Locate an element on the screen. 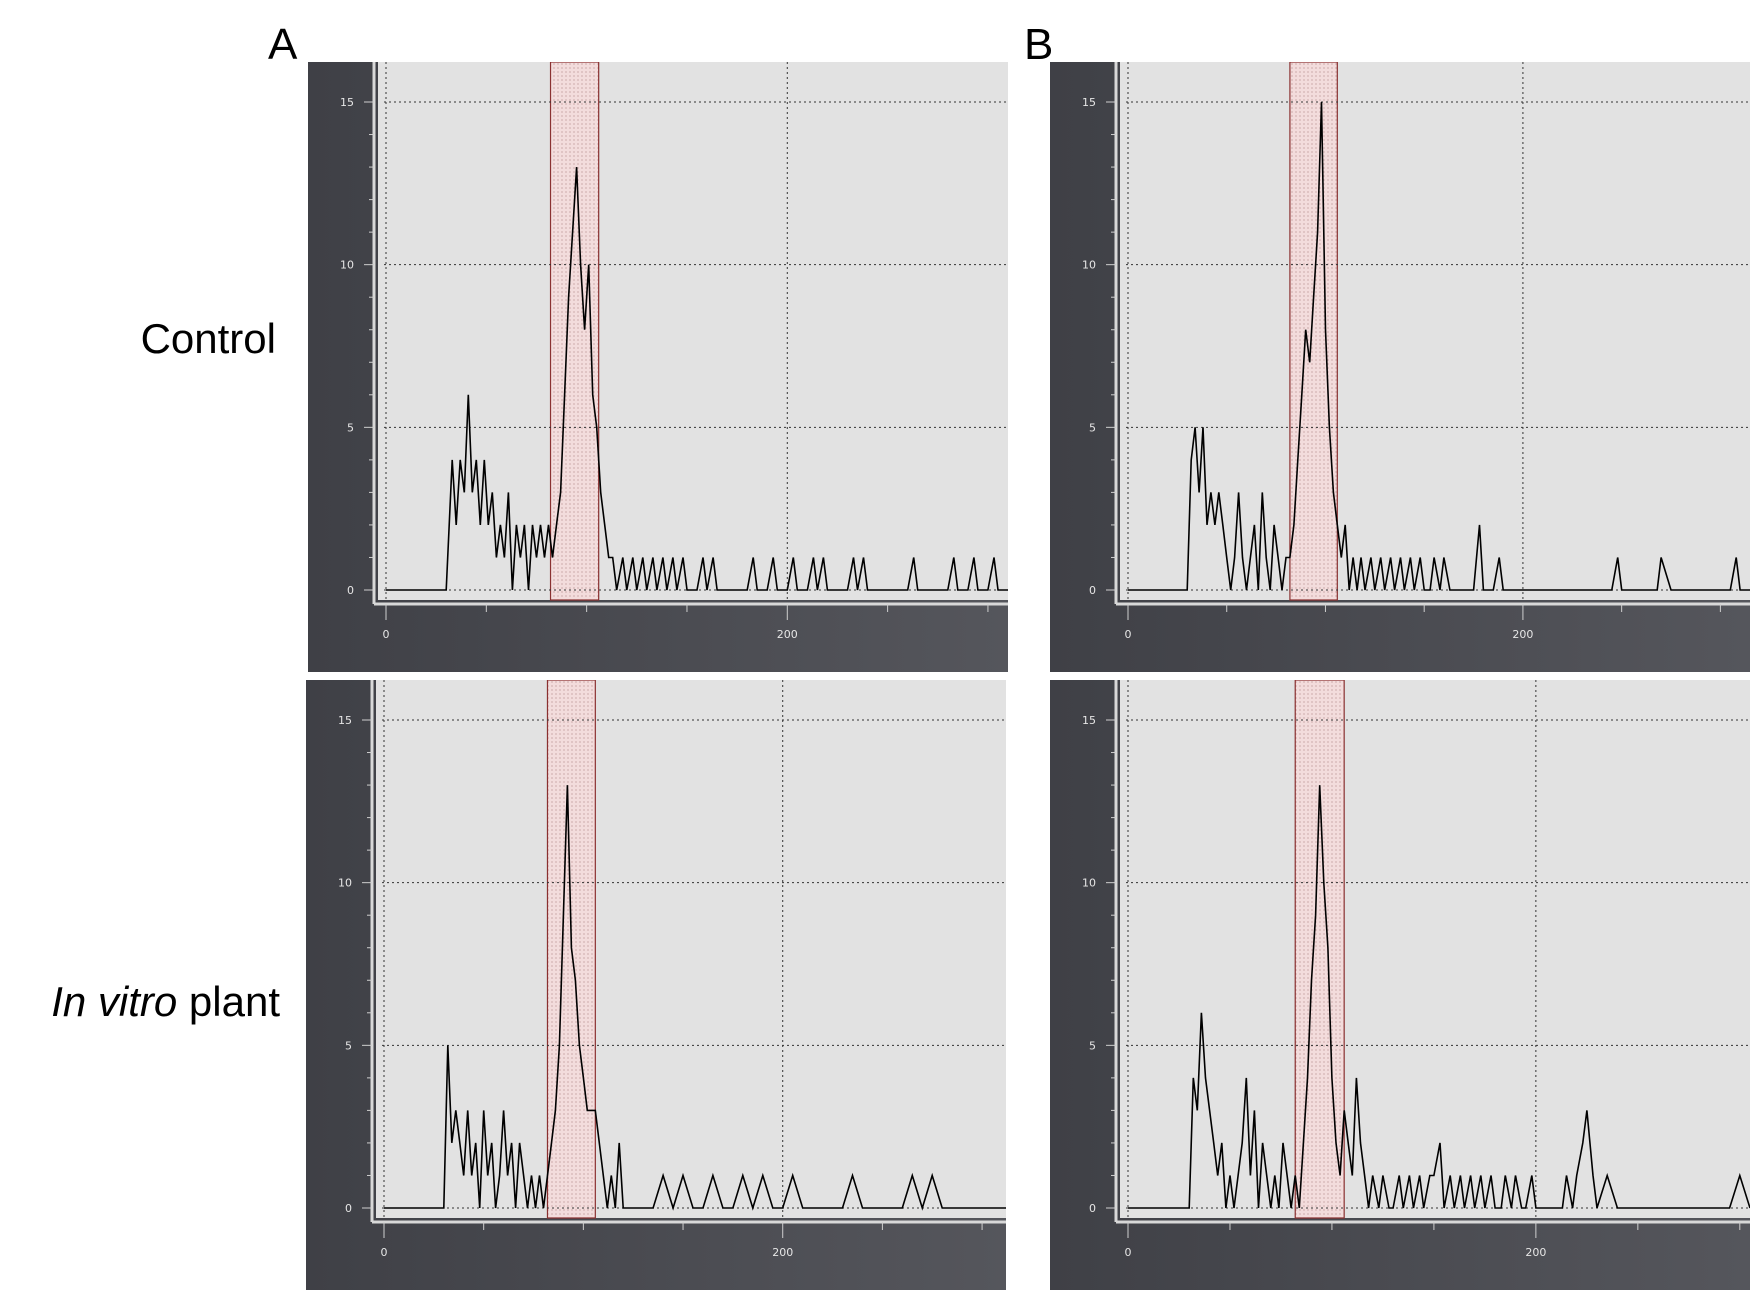 This screenshot has height=1310, width=1760. row-label-control-text: Control is located at coordinates (208, 338).